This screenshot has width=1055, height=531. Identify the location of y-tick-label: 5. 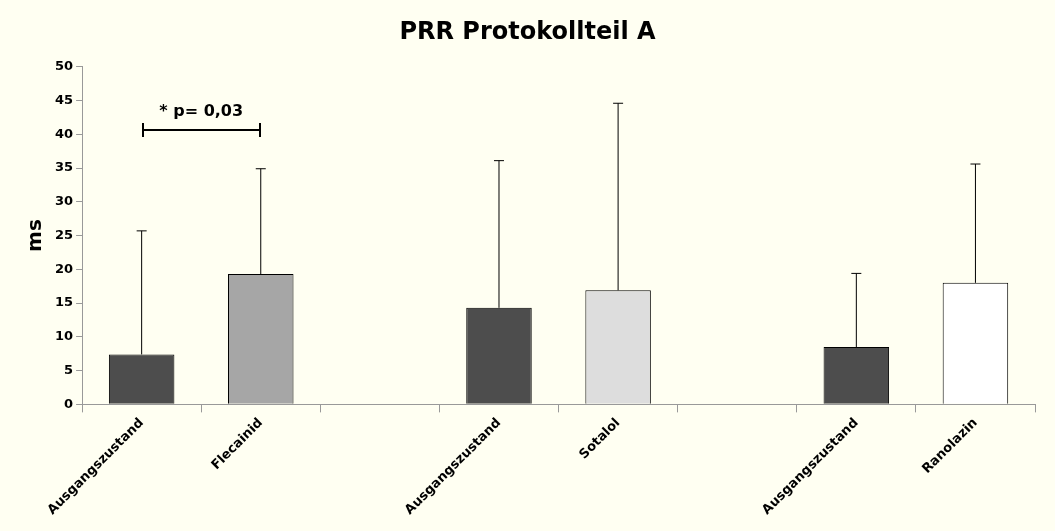
(69, 369).